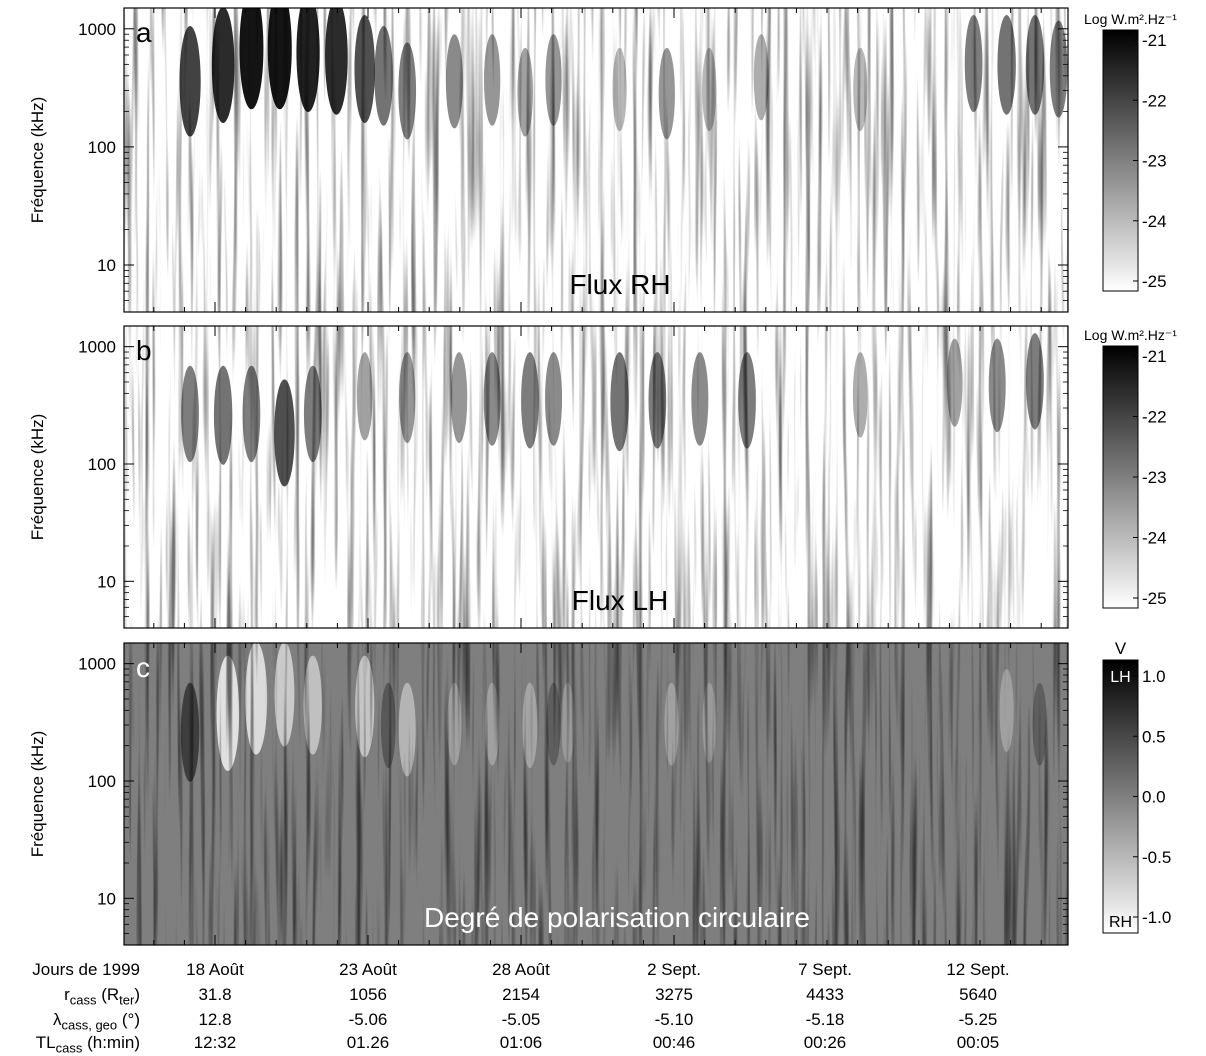 The image size is (1206, 1056). What do you see at coordinates (620, 600) in the screenshot?
I see `panel-annotation: Flux LH` at bounding box center [620, 600].